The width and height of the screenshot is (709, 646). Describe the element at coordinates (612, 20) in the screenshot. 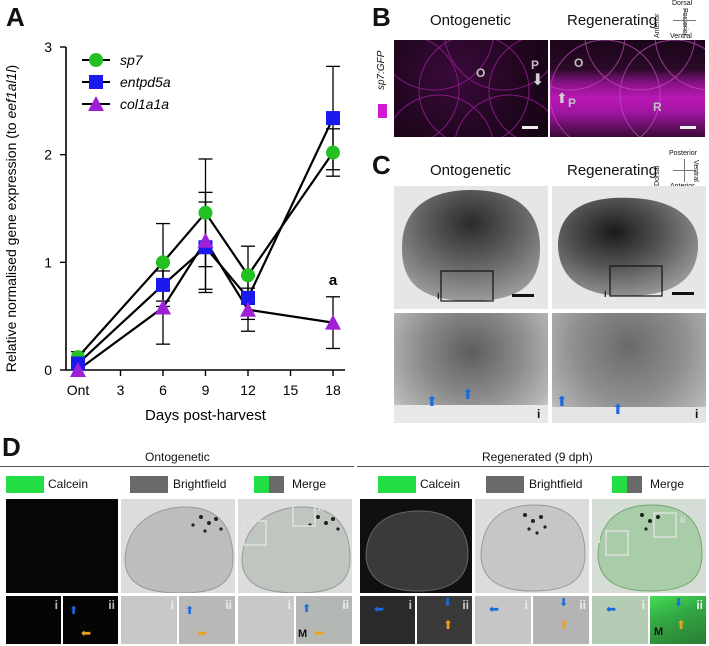

I see `panel-b-regenerating-label: Regenerating` at that location.